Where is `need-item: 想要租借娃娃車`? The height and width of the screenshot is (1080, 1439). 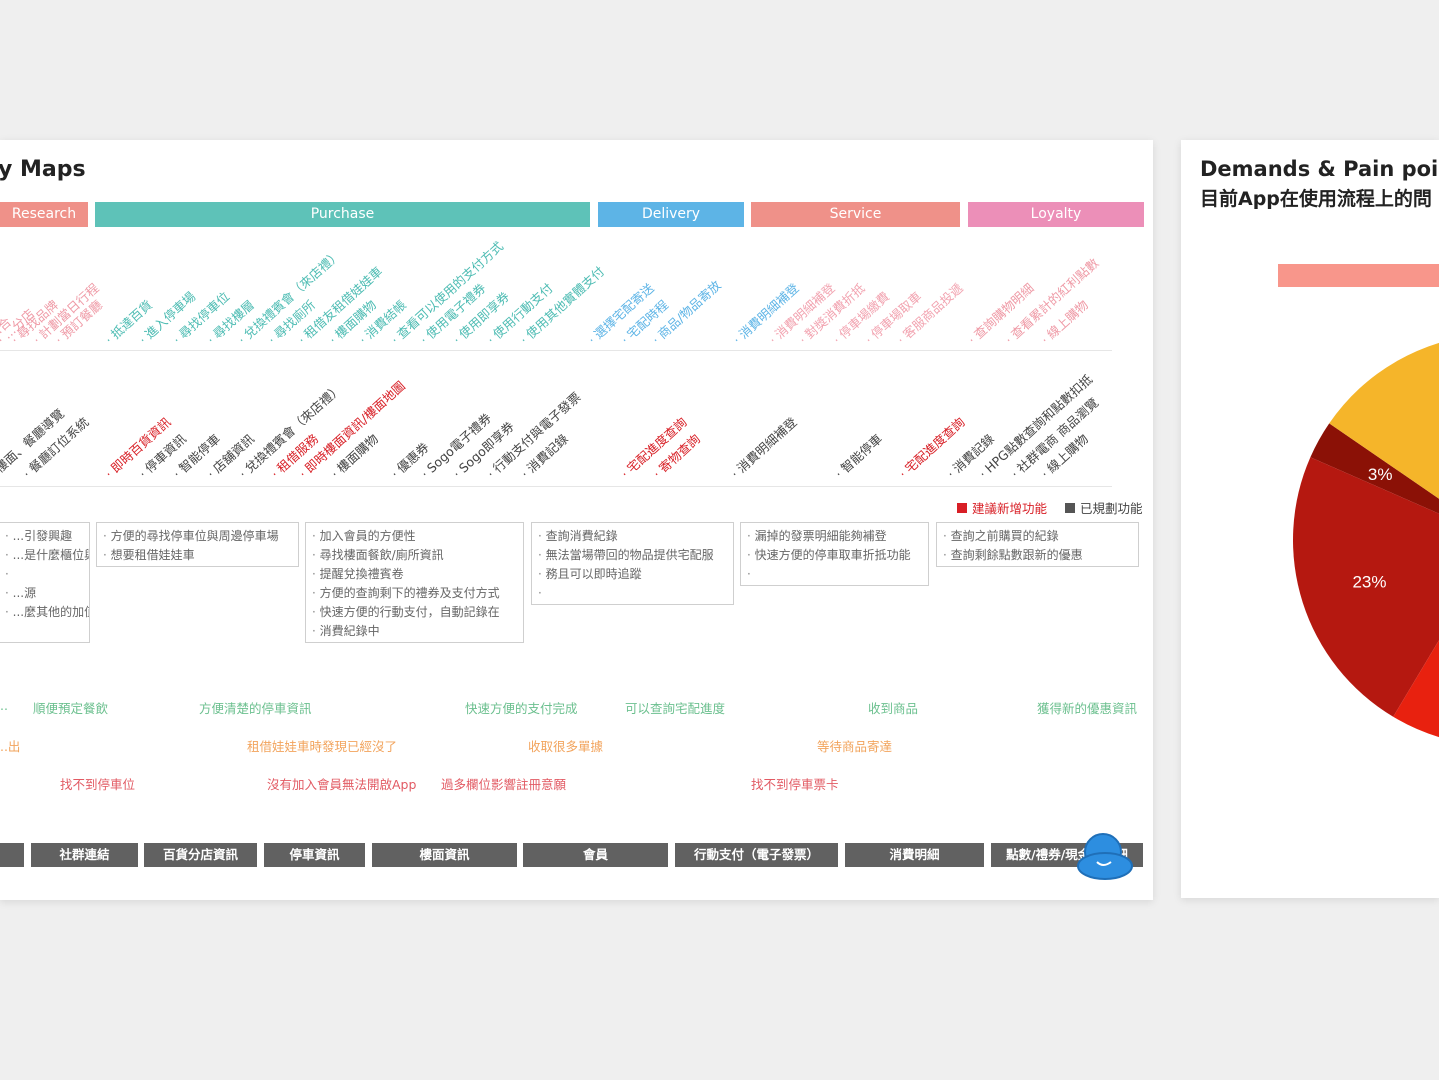
need-item: 想要租借娃娃車 is located at coordinates (197, 555).